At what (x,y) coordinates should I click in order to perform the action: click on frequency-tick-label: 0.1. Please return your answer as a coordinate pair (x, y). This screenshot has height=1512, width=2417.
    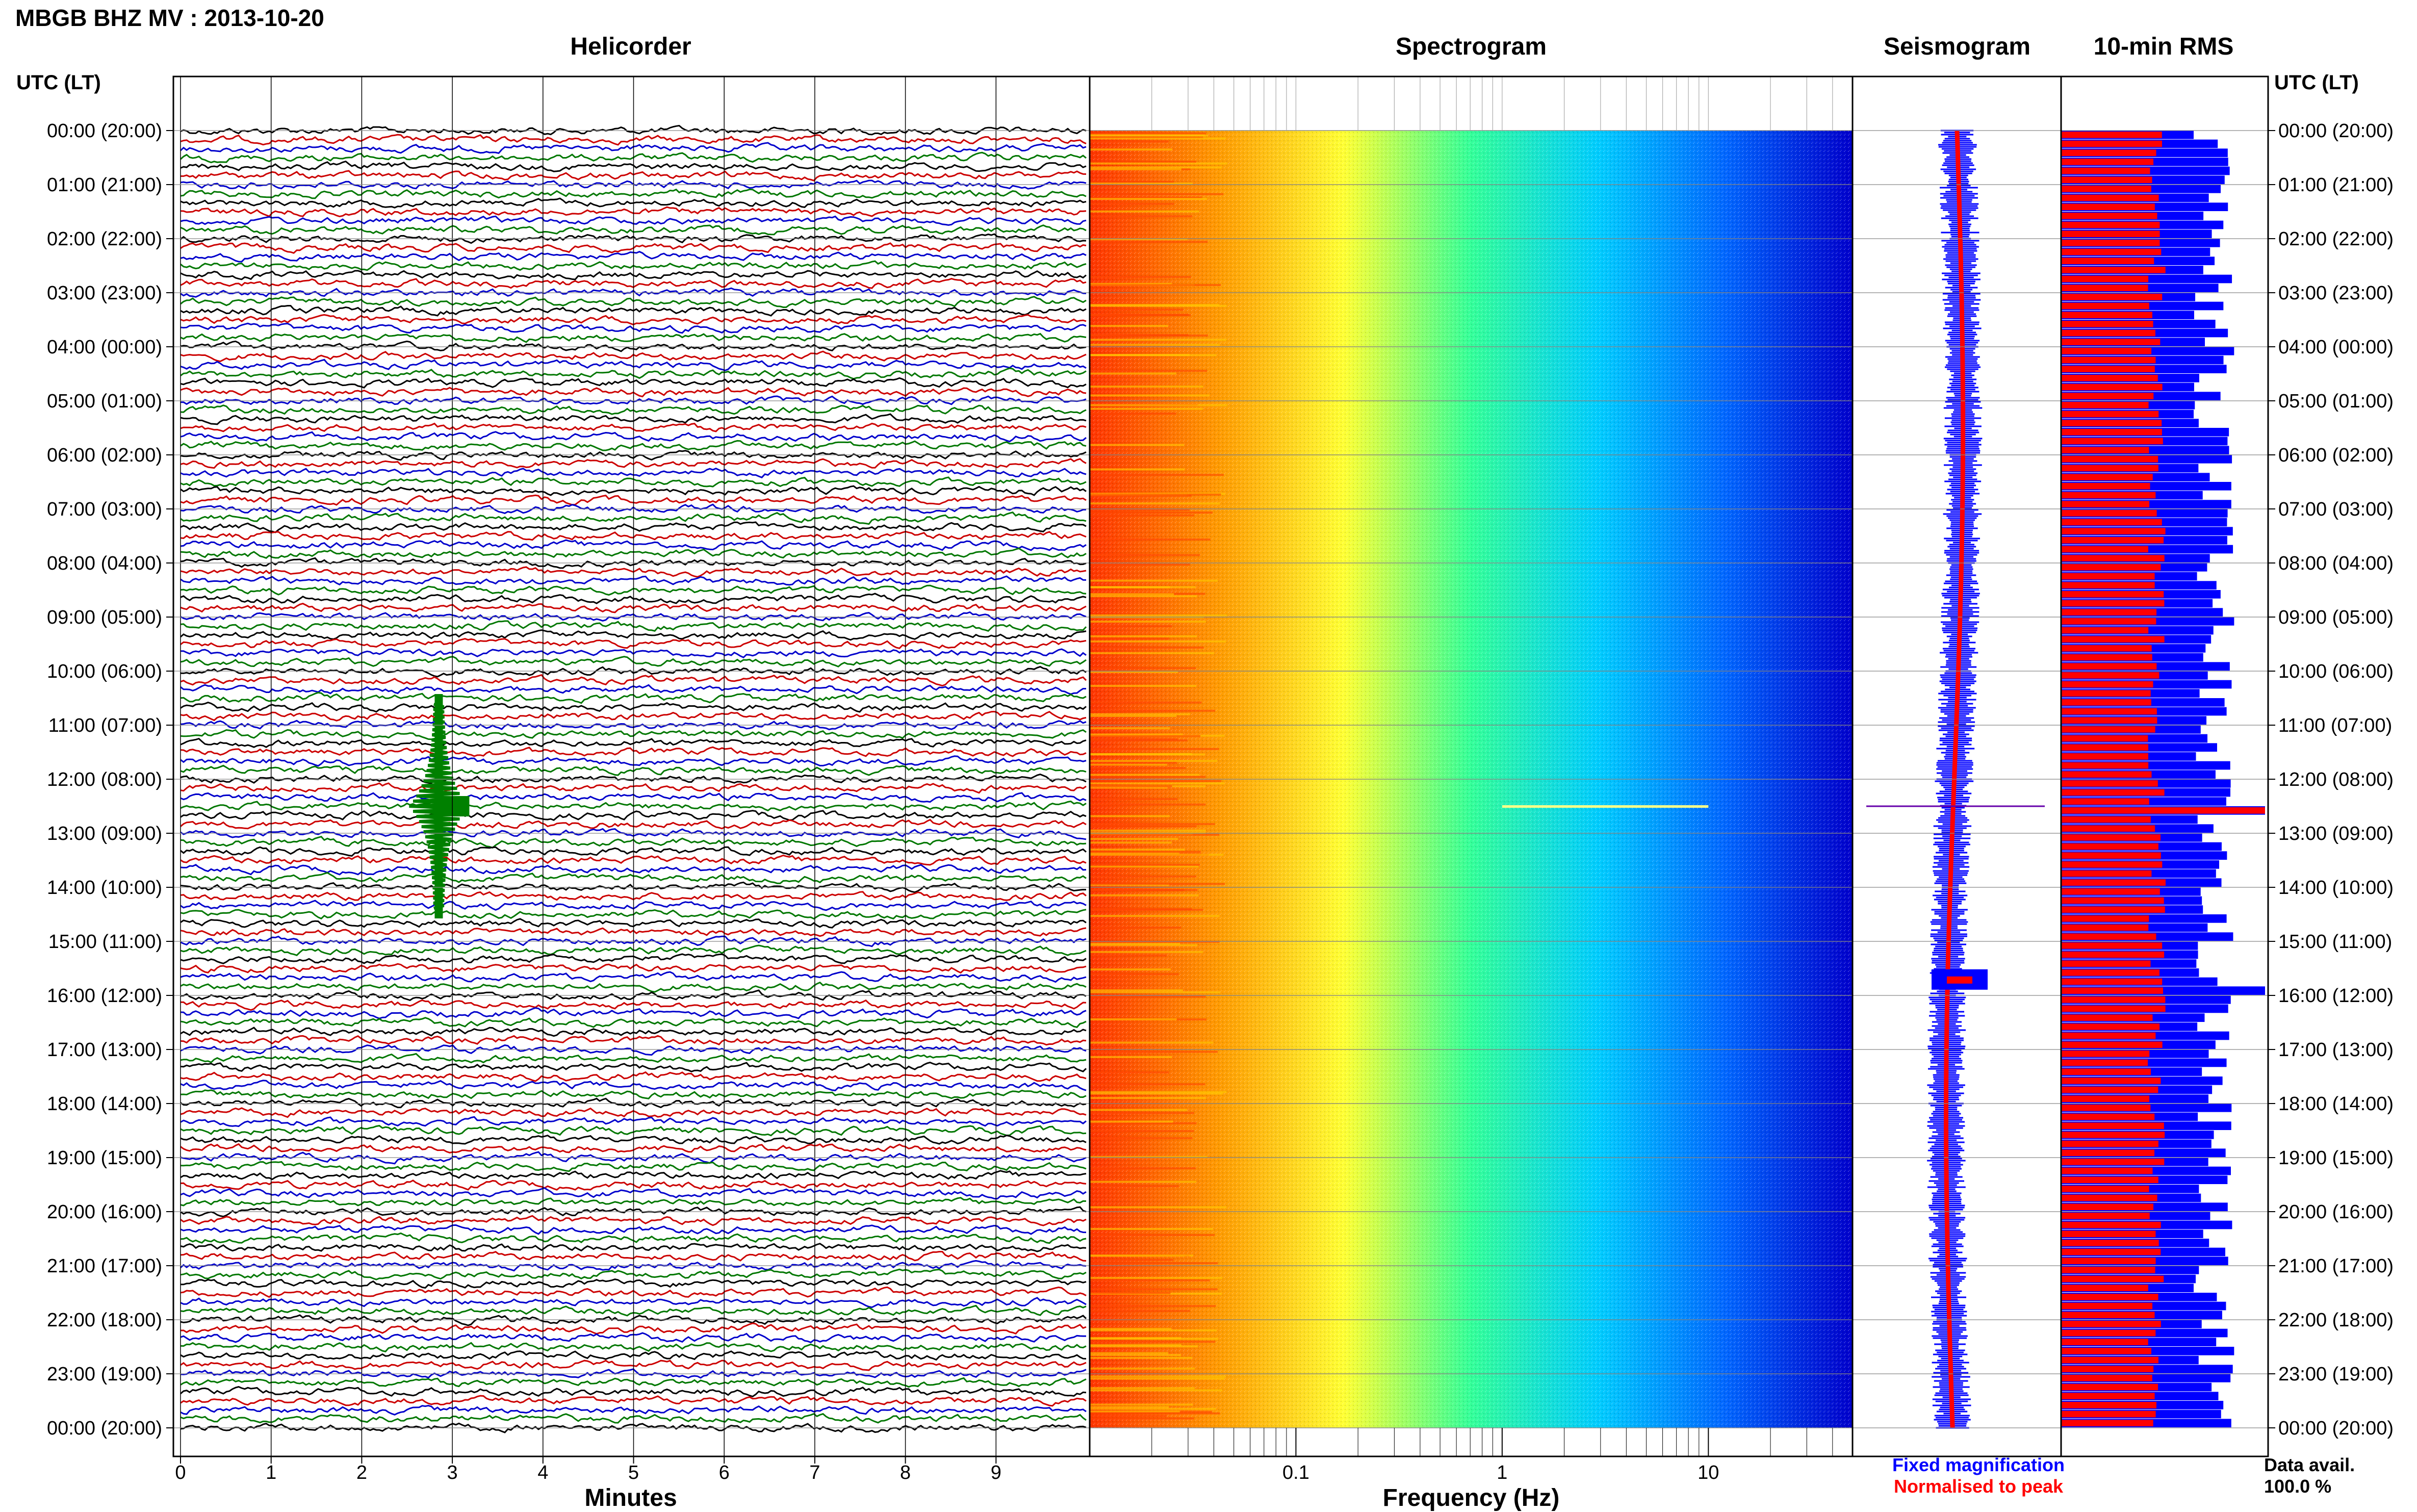
    Looking at the image, I should click on (1295, 1473).